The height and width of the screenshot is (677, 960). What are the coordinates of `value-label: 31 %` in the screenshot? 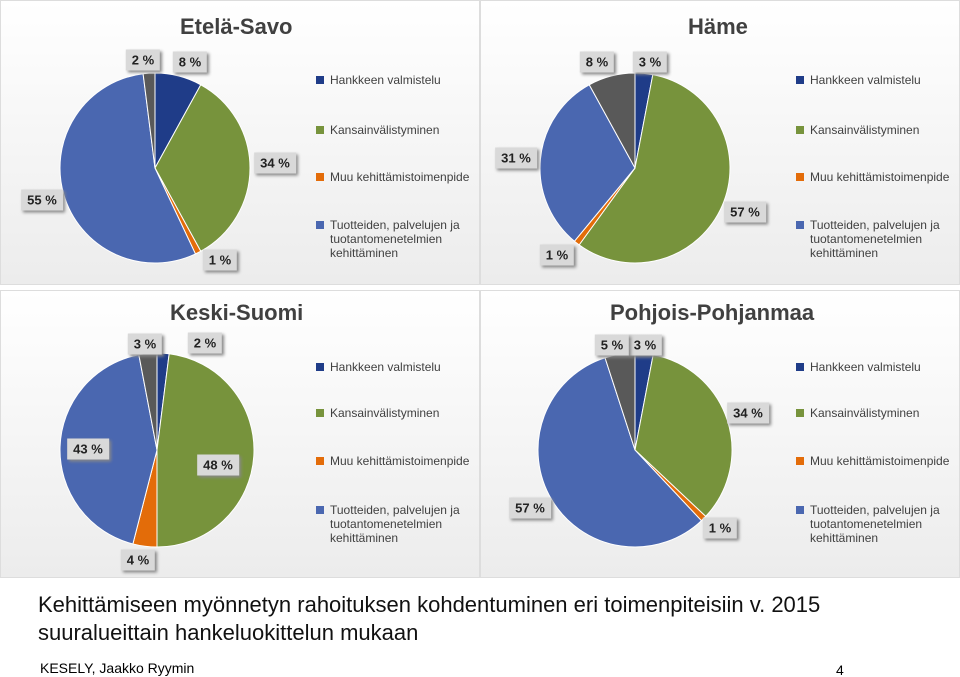 It's located at (516, 158).